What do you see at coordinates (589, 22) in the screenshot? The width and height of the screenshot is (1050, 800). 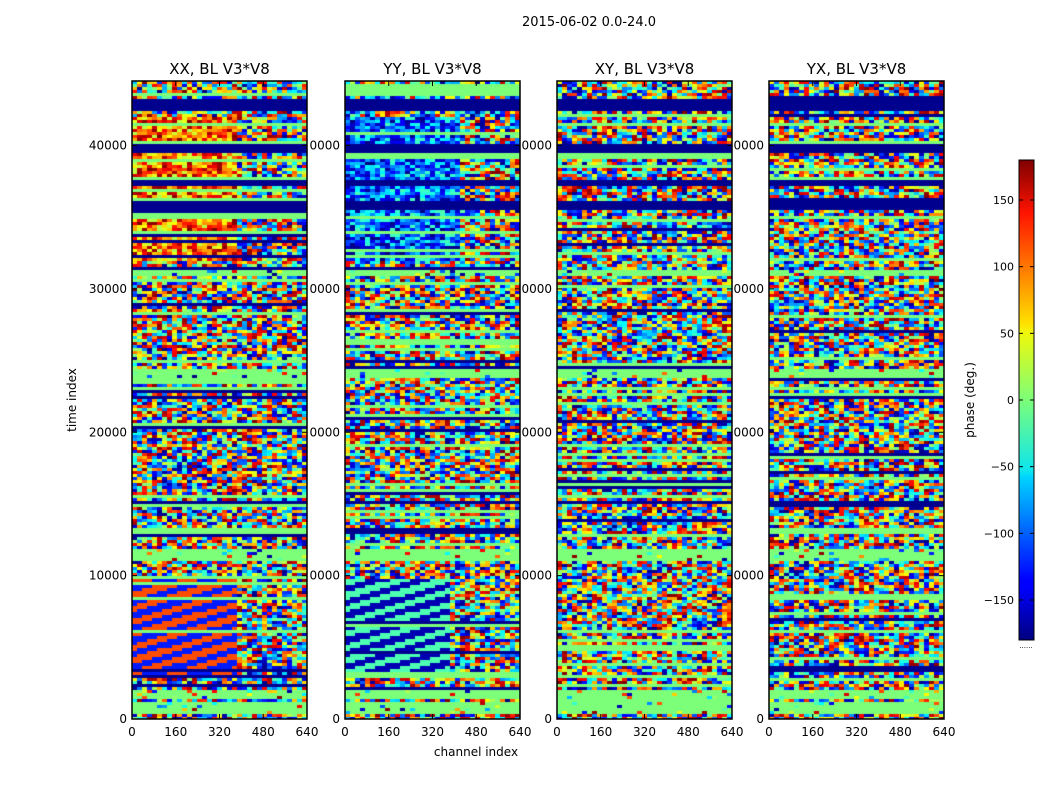 I see `figure-suptitle: 2015-06-02 0.0-24.0` at bounding box center [589, 22].